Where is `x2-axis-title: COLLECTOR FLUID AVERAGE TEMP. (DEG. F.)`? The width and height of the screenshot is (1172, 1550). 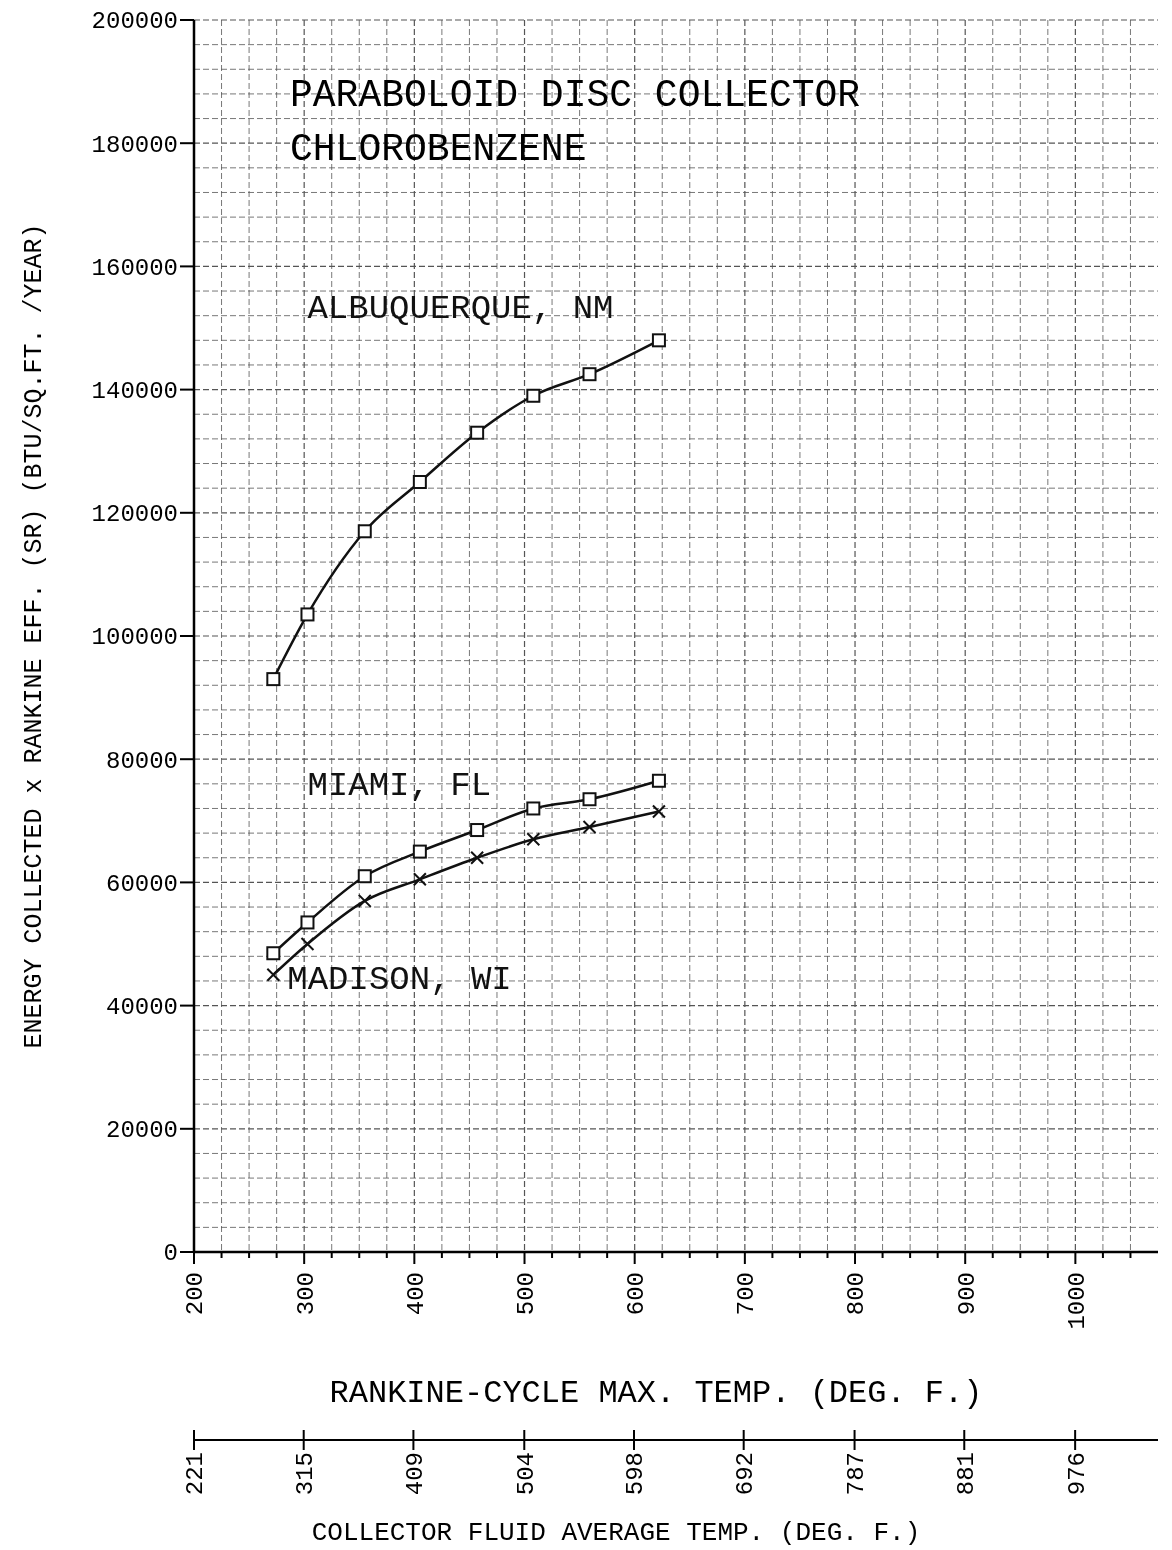 x2-axis-title: COLLECTOR FLUID AVERAGE TEMP. (DEG. F.) is located at coordinates (616, 1533).